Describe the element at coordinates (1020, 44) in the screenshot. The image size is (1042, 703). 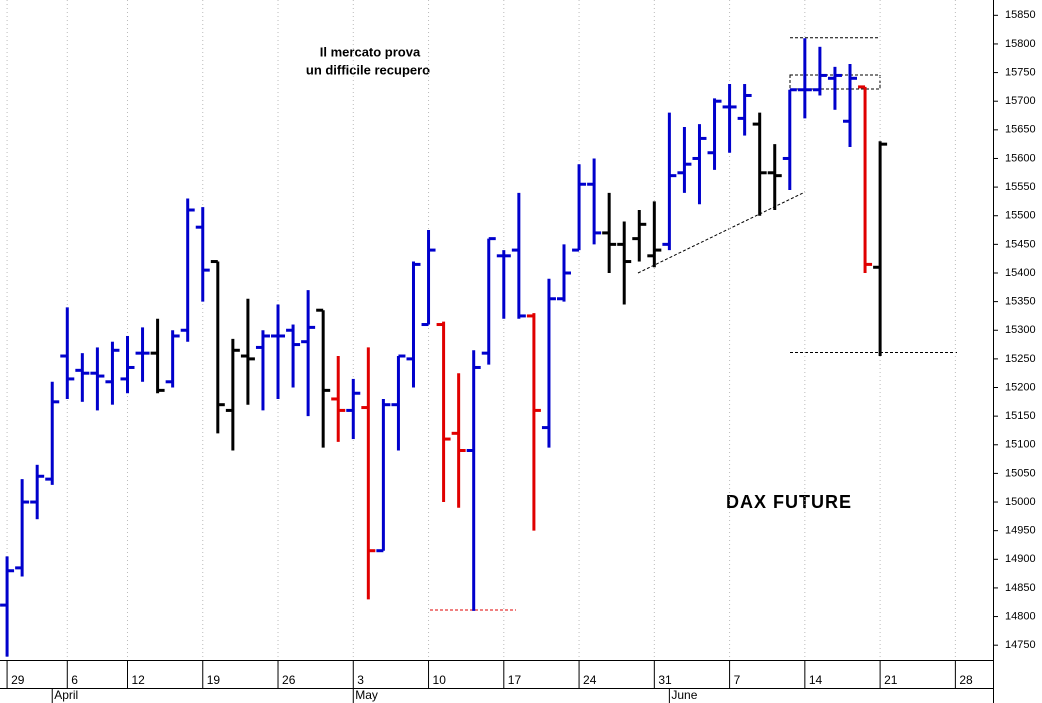
I see `y-tick-label: 15800` at that location.